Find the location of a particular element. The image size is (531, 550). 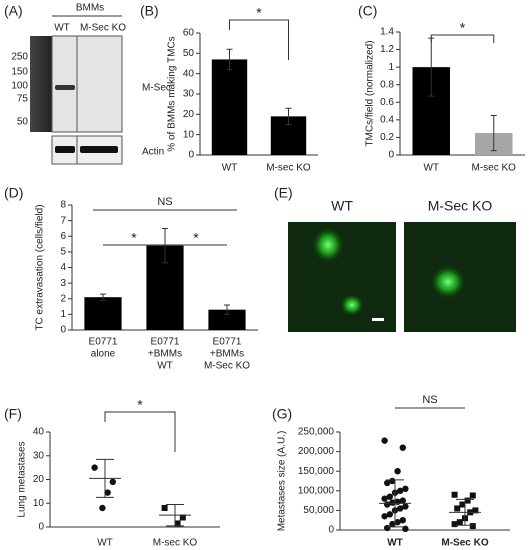

y-tick-label: 10 is located at coordinates (39, 503).